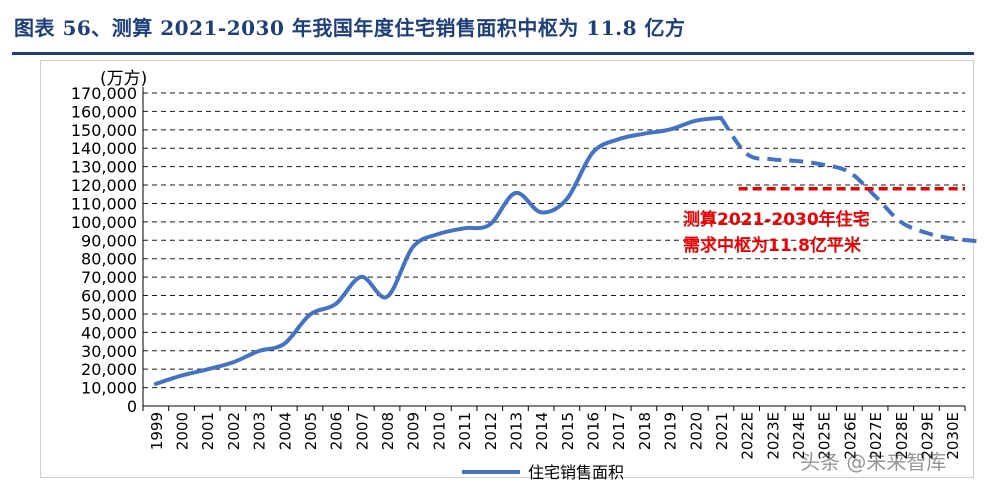  I want to click on watermark-text: 头条 @未来智库, so click(873, 462).